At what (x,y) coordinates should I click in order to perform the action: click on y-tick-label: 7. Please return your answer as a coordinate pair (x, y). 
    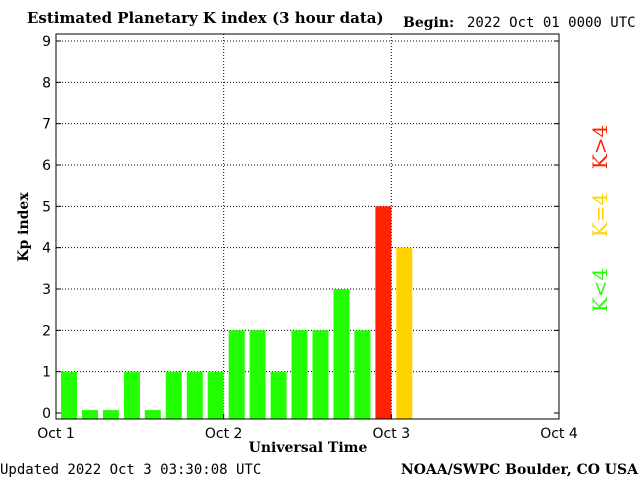
    Looking at the image, I should click on (46, 125).